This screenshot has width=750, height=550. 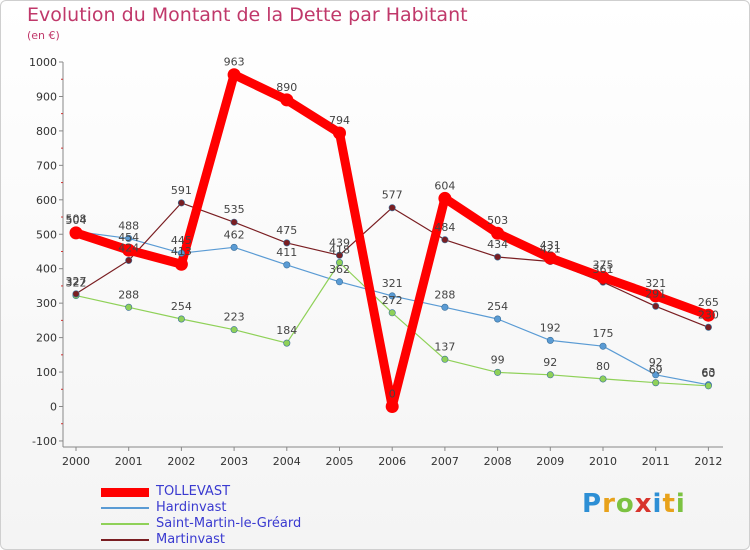 I want to click on y-tick-label: 900, so click(x=46, y=96).